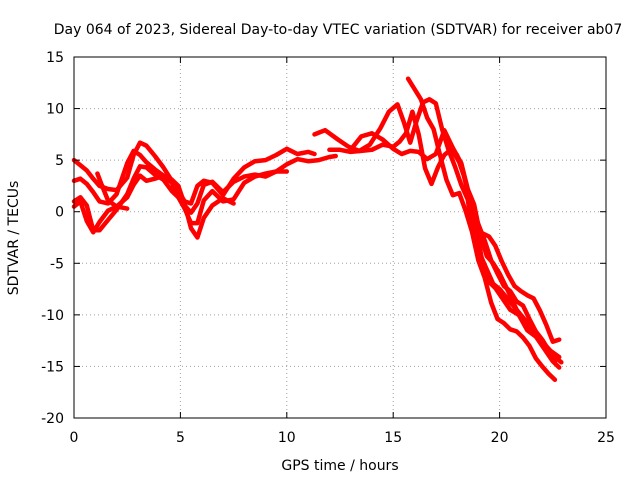  I want to click on series-line-trace-e, so click(112, 191).